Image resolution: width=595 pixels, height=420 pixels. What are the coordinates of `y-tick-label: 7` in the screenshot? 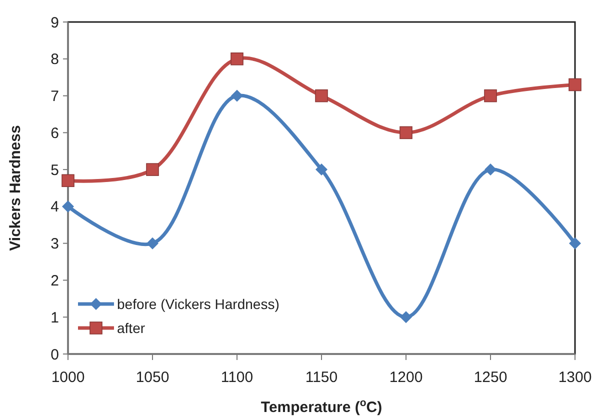 It's located at (54, 97).